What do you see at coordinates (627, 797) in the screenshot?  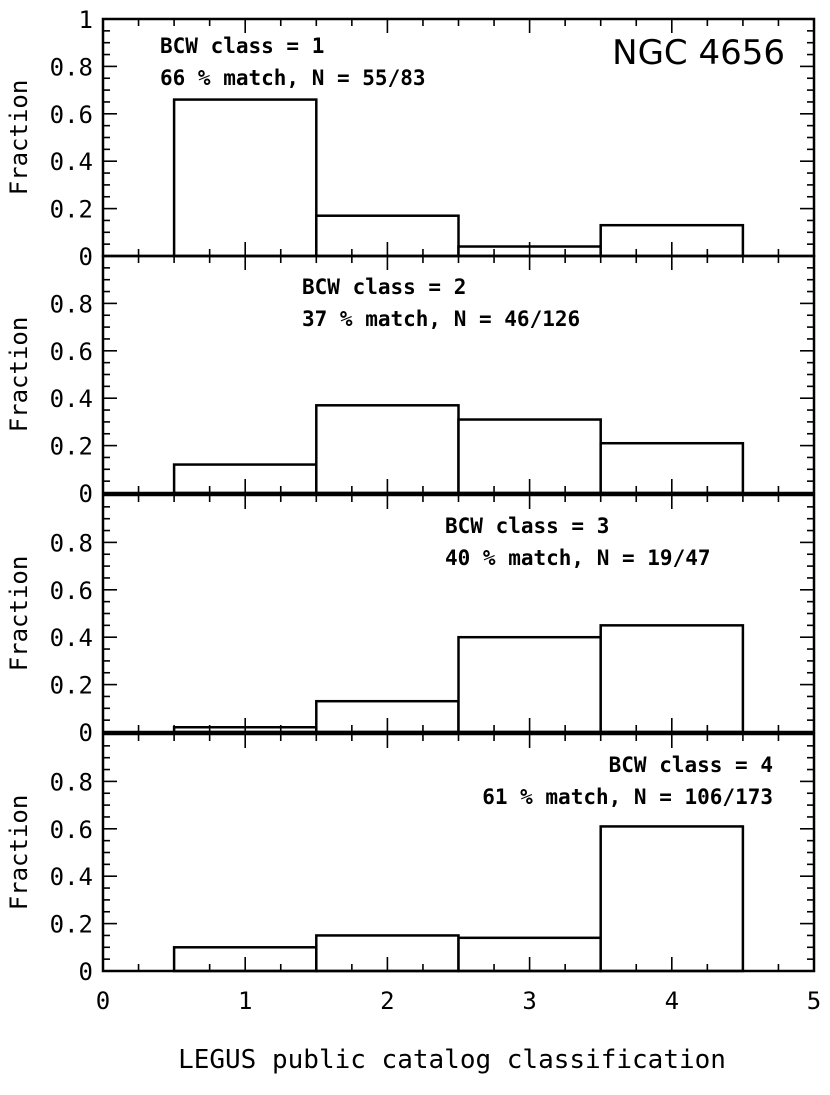 I see `annotation-match: 61 % match, N = 106/173` at bounding box center [627, 797].